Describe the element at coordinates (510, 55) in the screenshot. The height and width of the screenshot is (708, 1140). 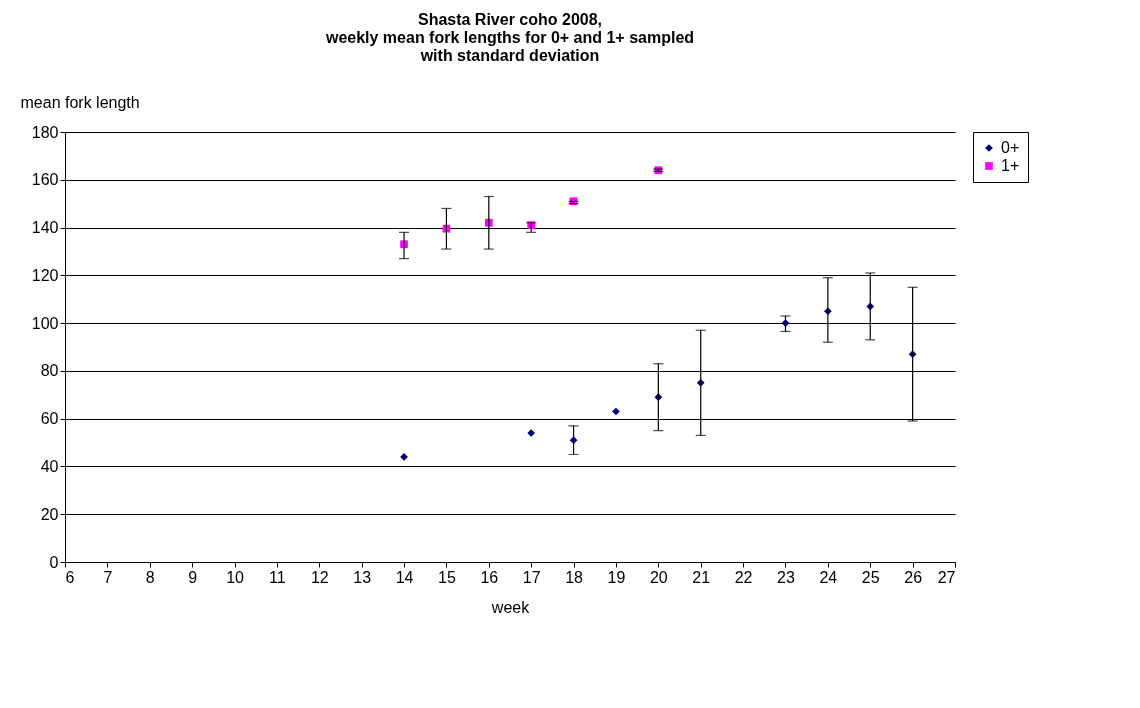
I see `text: with standard deviation` at that location.